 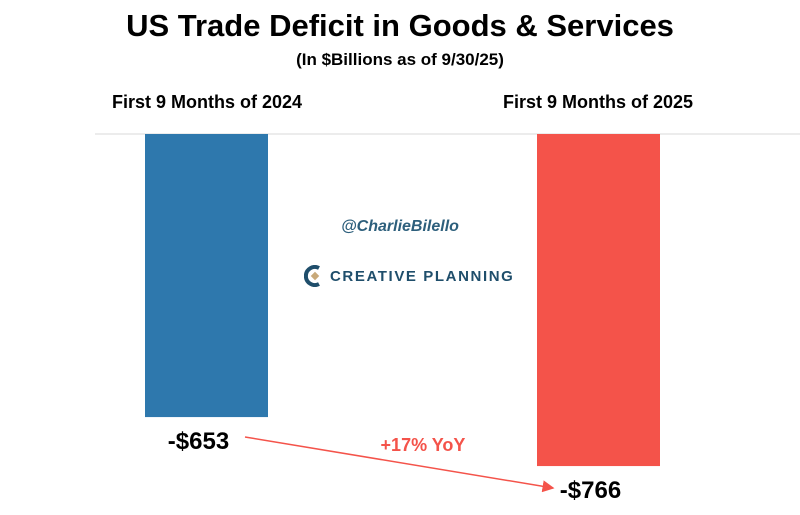 What do you see at coordinates (598, 102) in the screenshot?
I see `category-label-2025: First 9 Months of 2025` at bounding box center [598, 102].